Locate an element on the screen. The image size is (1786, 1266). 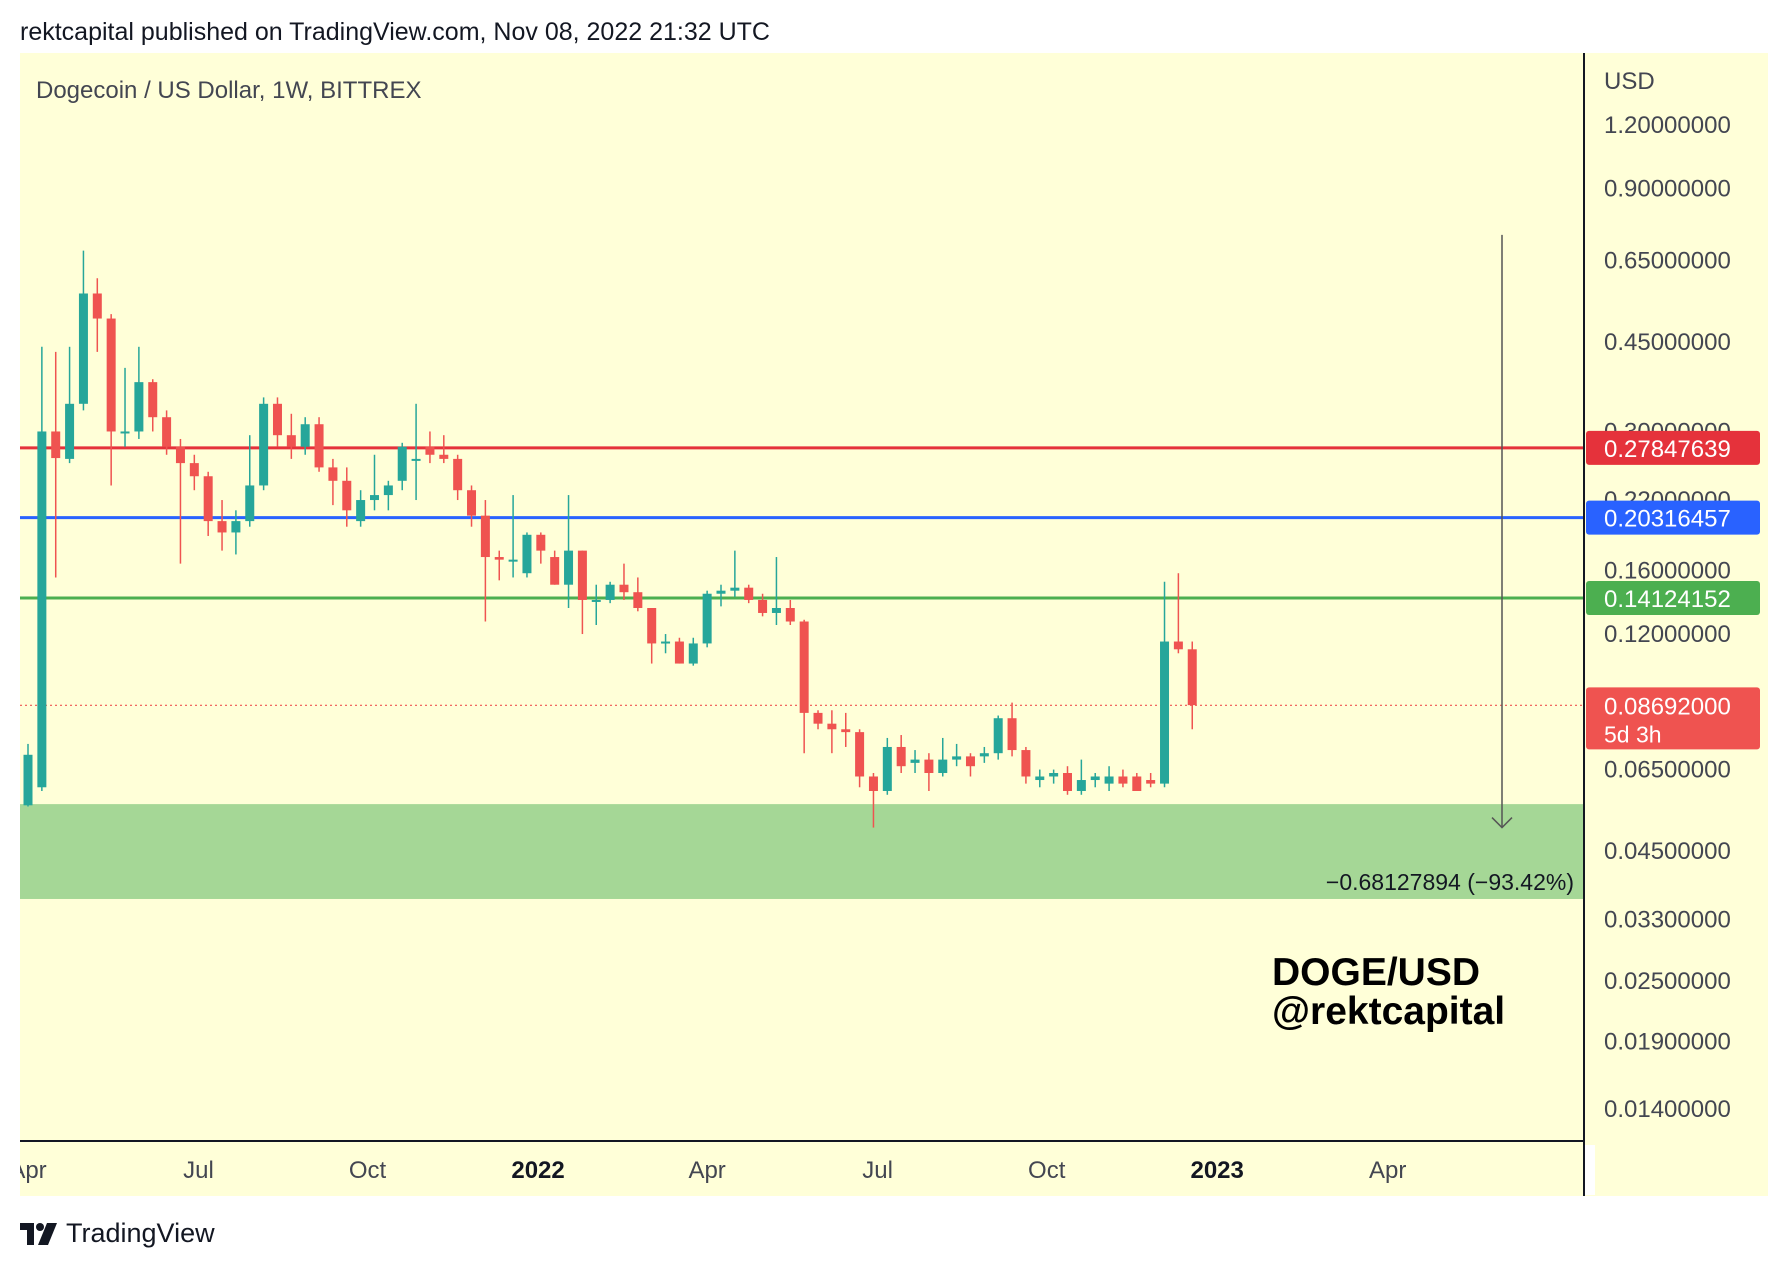
time-axis-tick: Apr is located at coordinates (706, 1170).